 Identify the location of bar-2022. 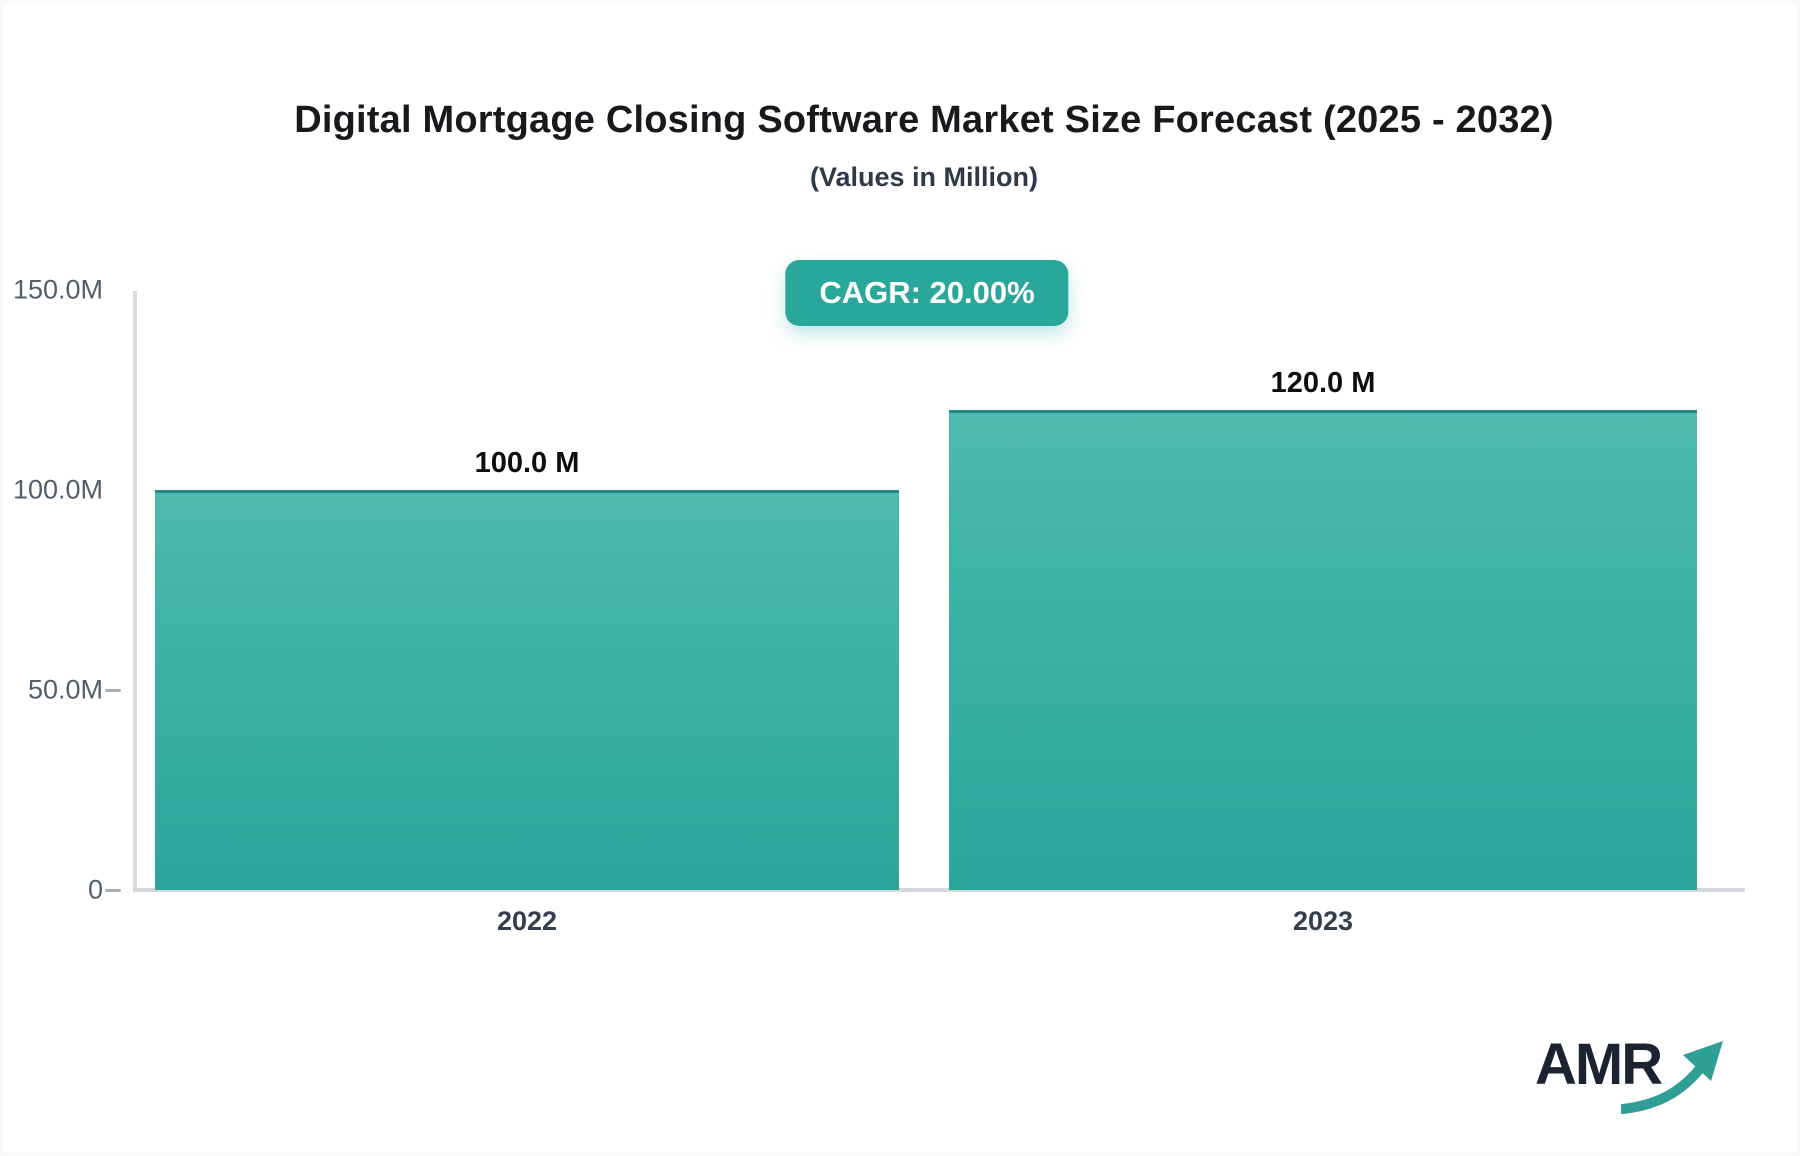
(527, 690).